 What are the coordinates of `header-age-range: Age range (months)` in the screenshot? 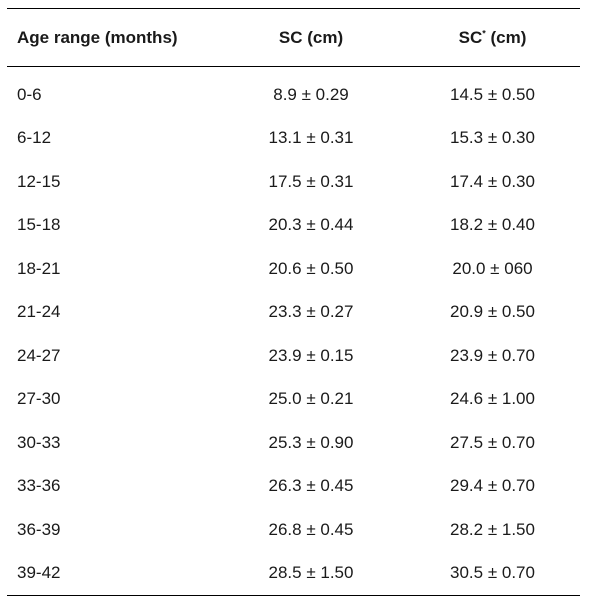 It's located at (97, 37).